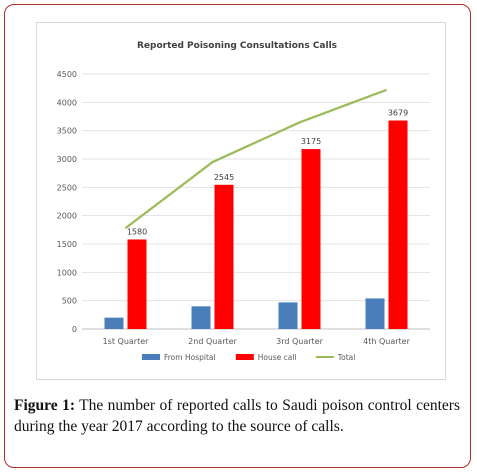 The height and width of the screenshot is (474, 477). Describe the element at coordinates (237, 46) in the screenshot. I see `chart-title: Reported Poisoning Consultations Calls` at that location.